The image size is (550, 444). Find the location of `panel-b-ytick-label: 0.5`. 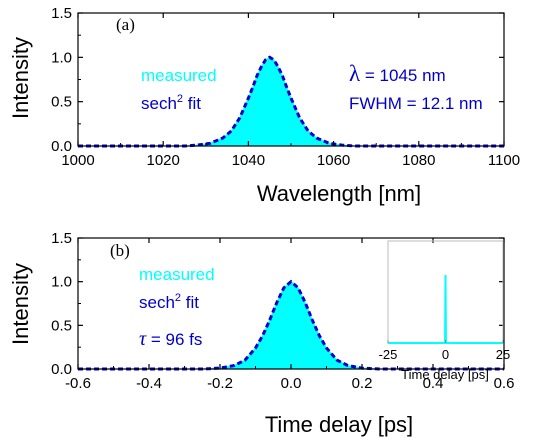

panel-b-ytick-label: 0.5 is located at coordinates (61, 325).